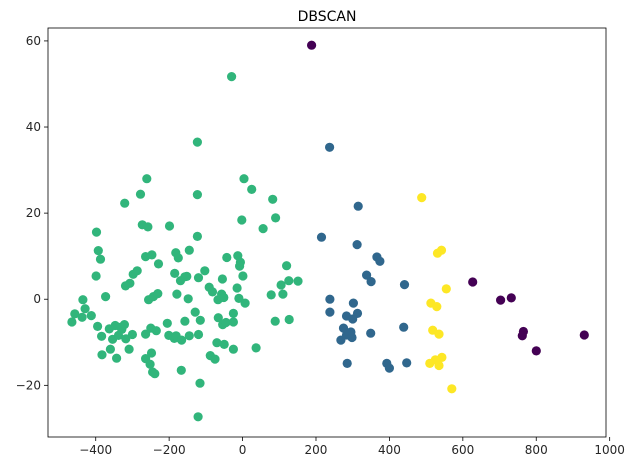 The width and height of the screenshot is (629, 470). I want to click on x-tick-label: −200, so click(169, 450).